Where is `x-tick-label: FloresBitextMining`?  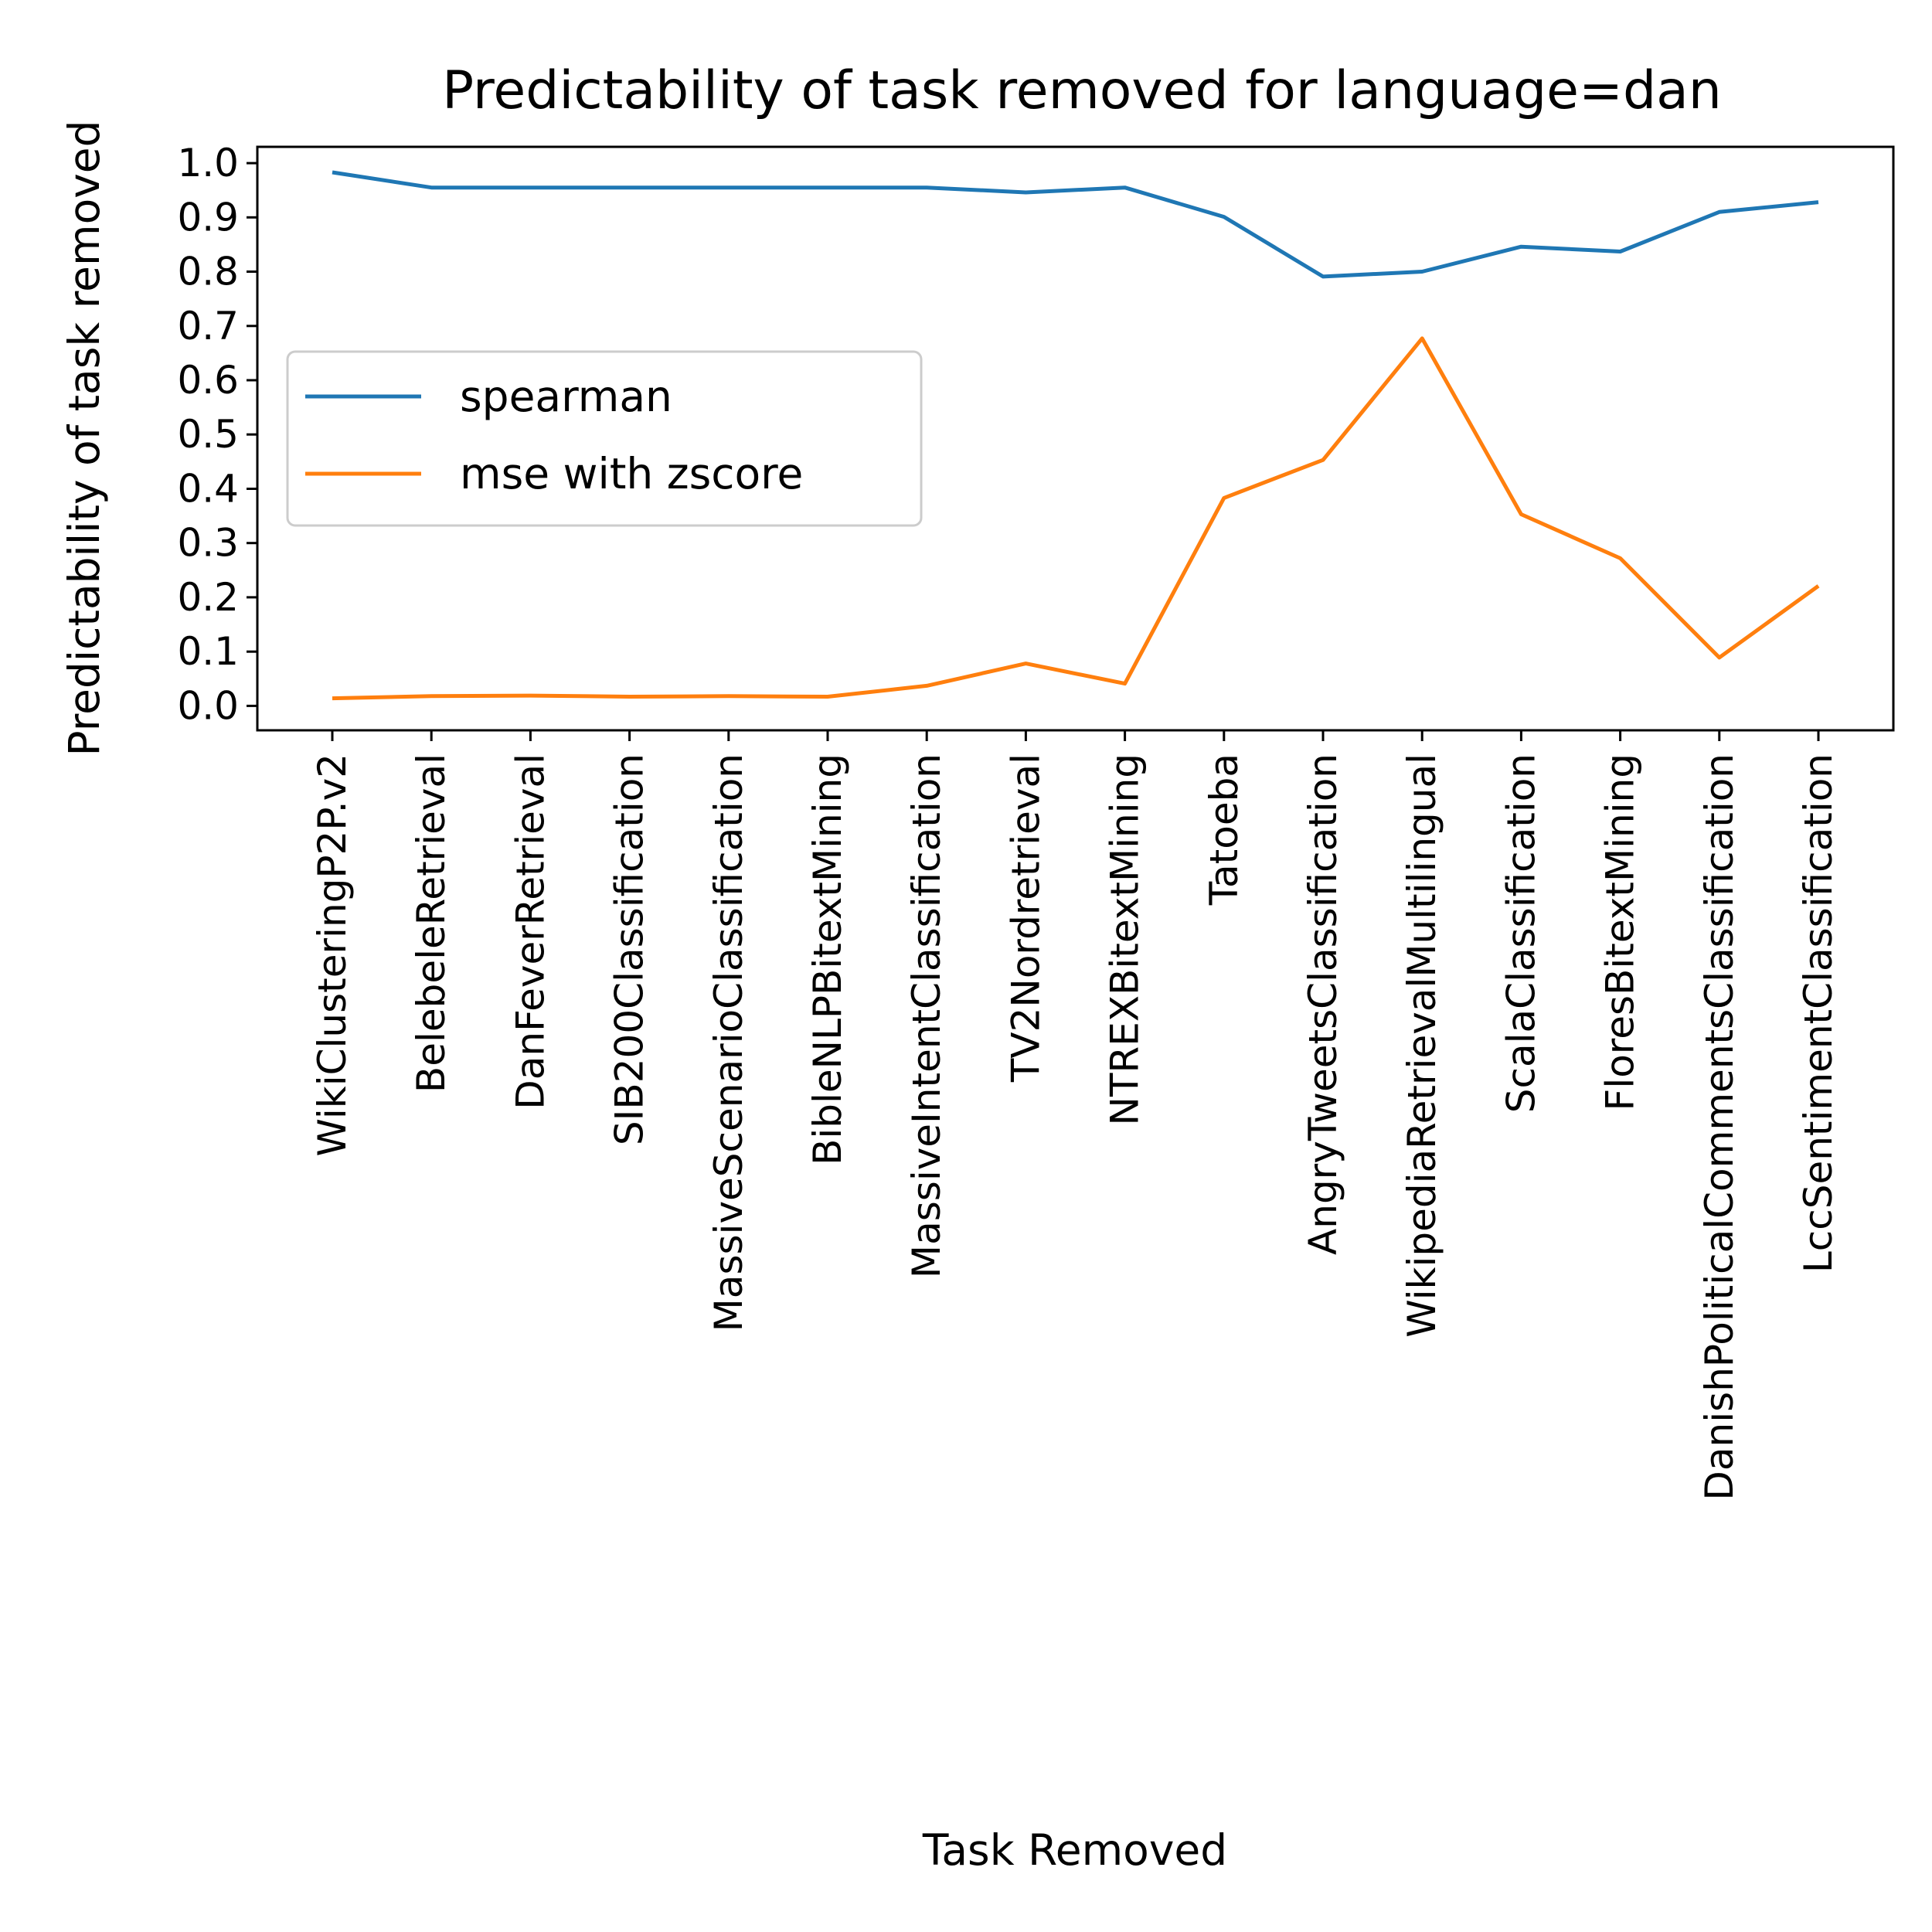 x-tick-label: FloresBitextMining is located at coordinates (1621, 932).